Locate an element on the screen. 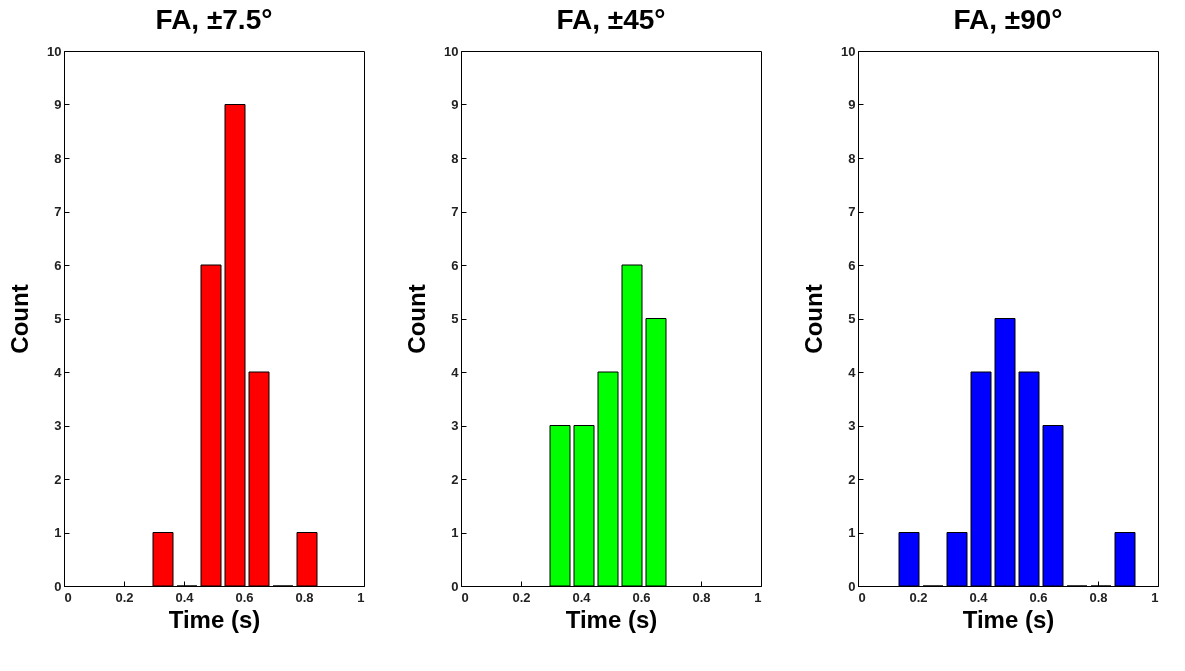  chart-title: FA, ±7.5° is located at coordinates (214, 19).